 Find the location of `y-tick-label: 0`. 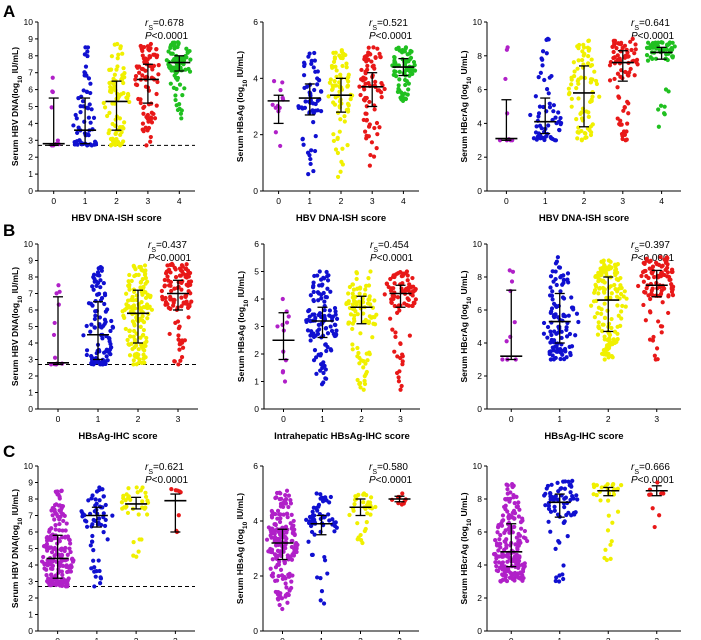

y-tick-label: 0 is located at coordinates (256, 409).